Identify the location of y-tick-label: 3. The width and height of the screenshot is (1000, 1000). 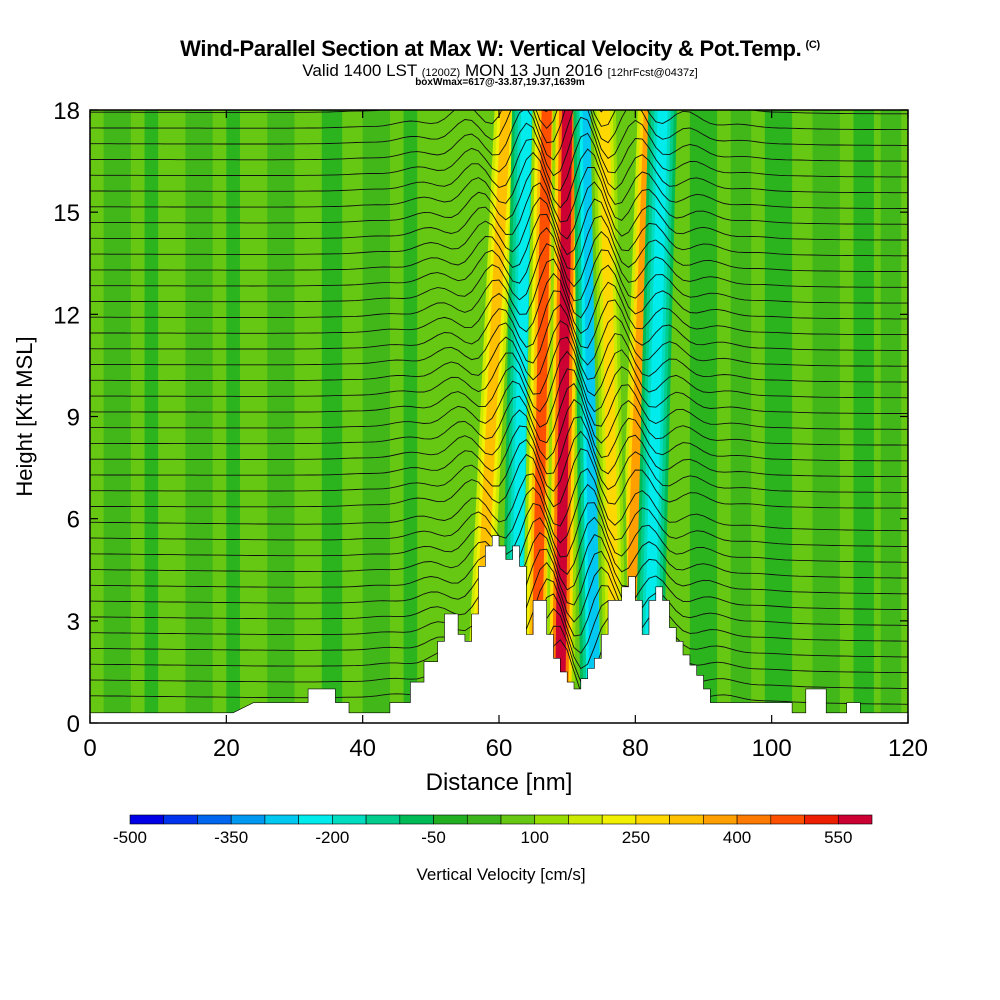
(73, 622).